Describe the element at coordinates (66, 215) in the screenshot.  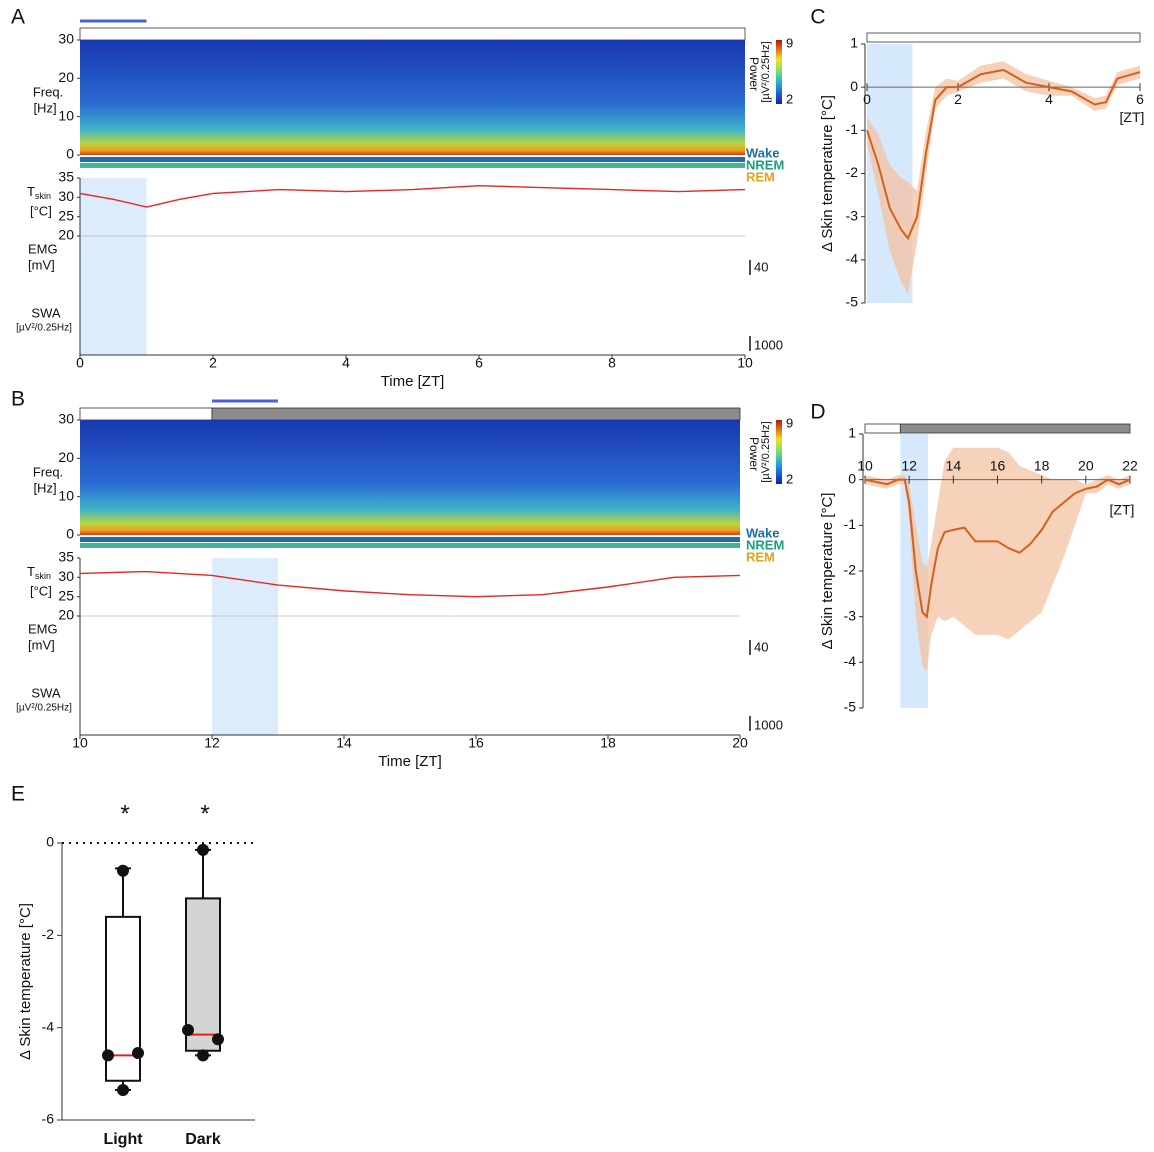
I see `tskin-tick-label: 25` at that location.